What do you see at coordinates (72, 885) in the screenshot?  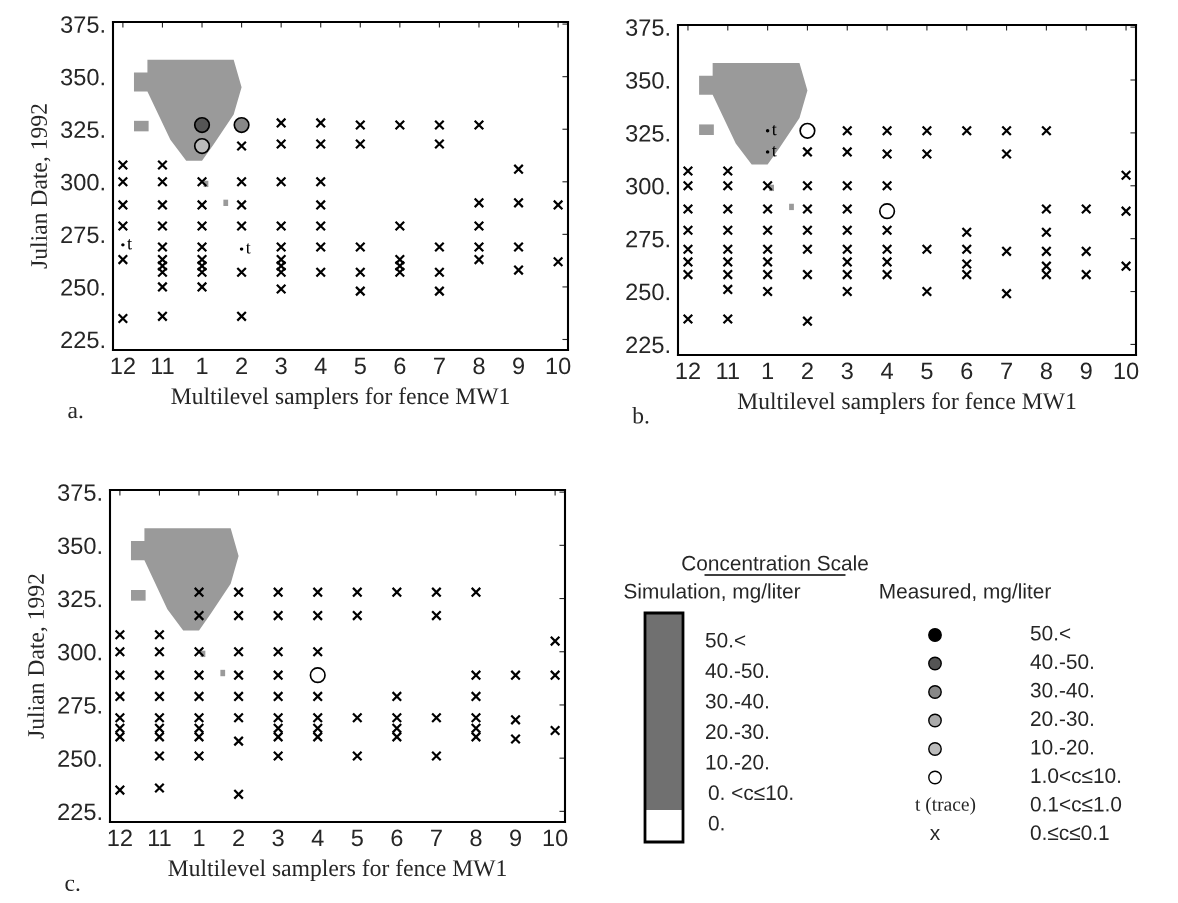 I see `text: c.` at bounding box center [72, 885].